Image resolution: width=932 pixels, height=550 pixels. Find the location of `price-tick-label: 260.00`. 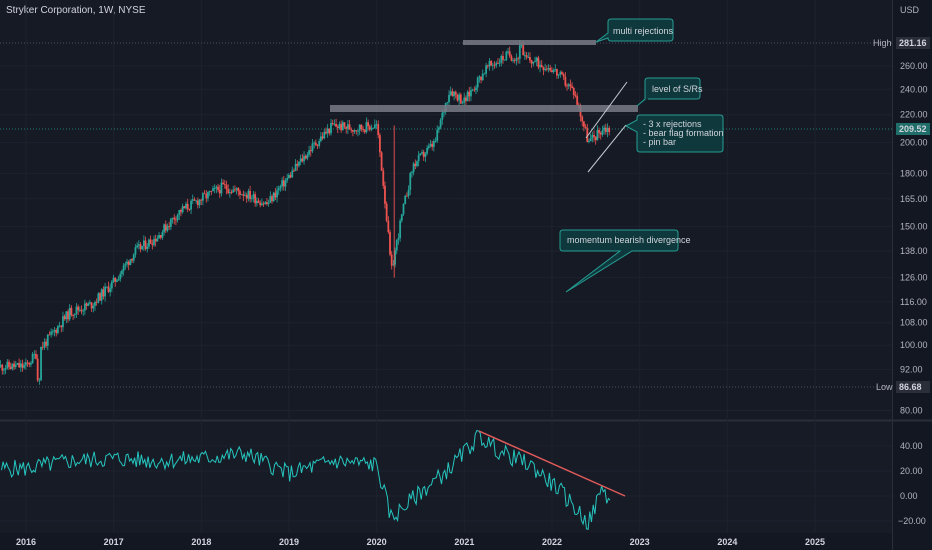

price-tick-label: 260.00 is located at coordinates (914, 66).